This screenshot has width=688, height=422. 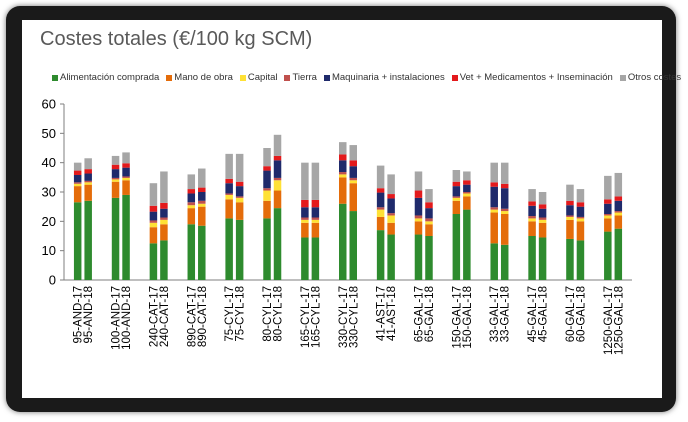 What do you see at coordinates (279, 314) in the screenshot?
I see `x-tick-label: 80-CYL-18` at bounding box center [279, 314].